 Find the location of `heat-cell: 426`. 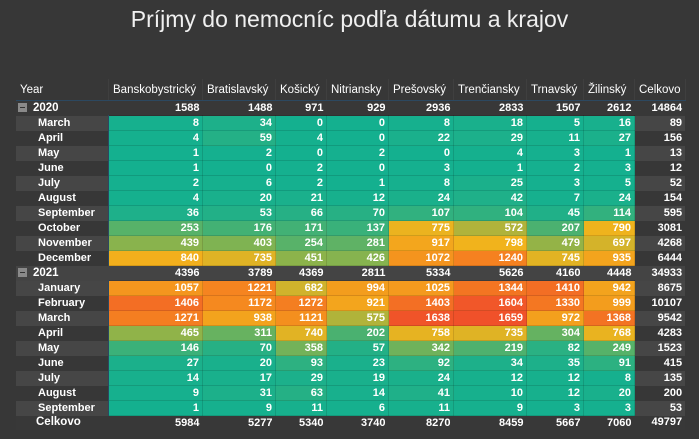

heat-cell: 426 is located at coordinates (357, 258).